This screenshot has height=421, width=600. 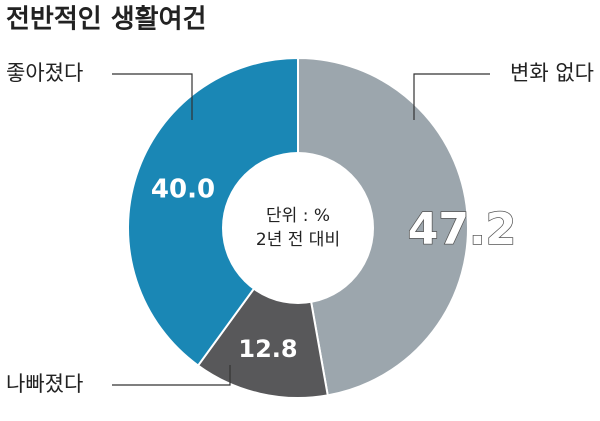 What do you see at coordinates (267, 349) in the screenshot?
I see `value-label: 12.8` at bounding box center [267, 349].